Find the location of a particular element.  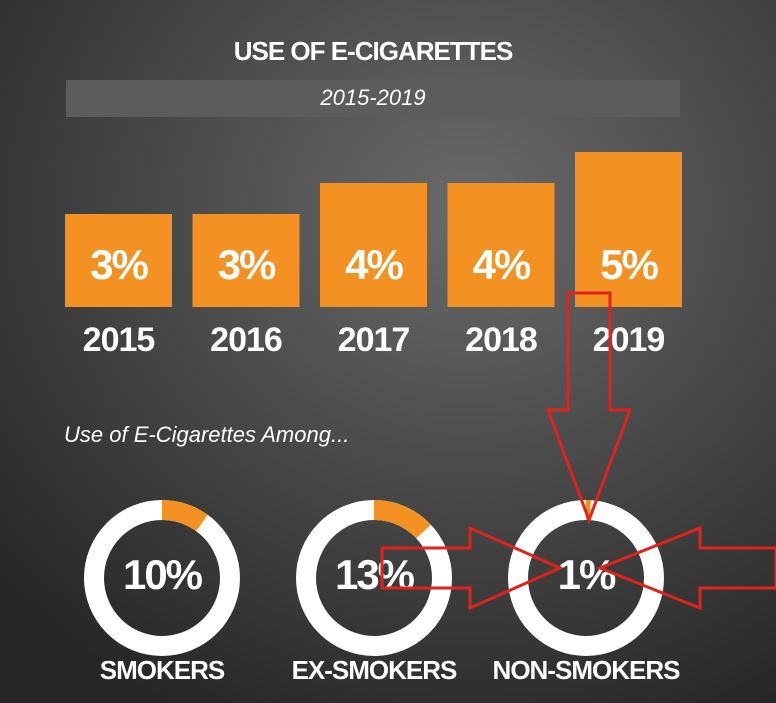

x-tick-label: 2018 is located at coordinates (501, 340).